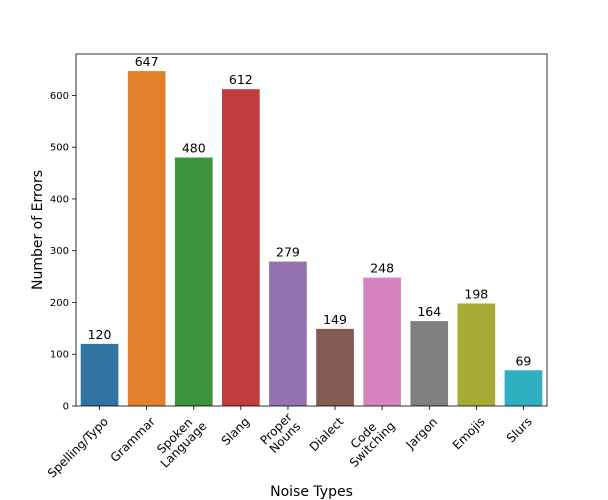 Image resolution: width=608 pixels, height=500 pixels. I want to click on x-tick-label: Dialect, so click(327, 434).